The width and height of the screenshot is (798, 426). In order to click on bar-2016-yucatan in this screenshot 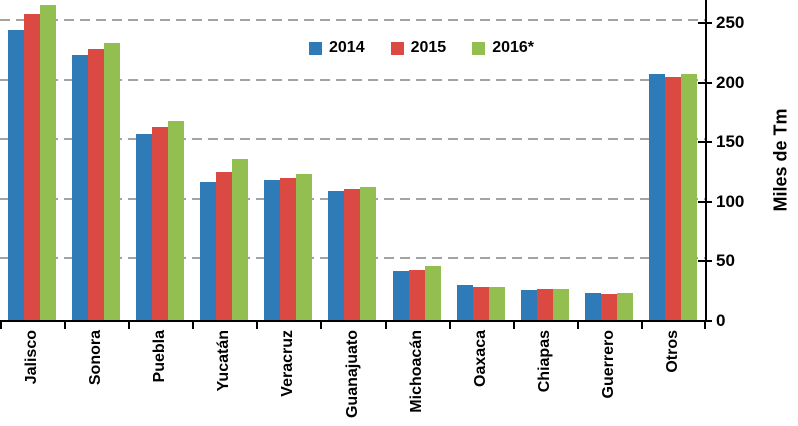, I will do `click(240, 239)`.